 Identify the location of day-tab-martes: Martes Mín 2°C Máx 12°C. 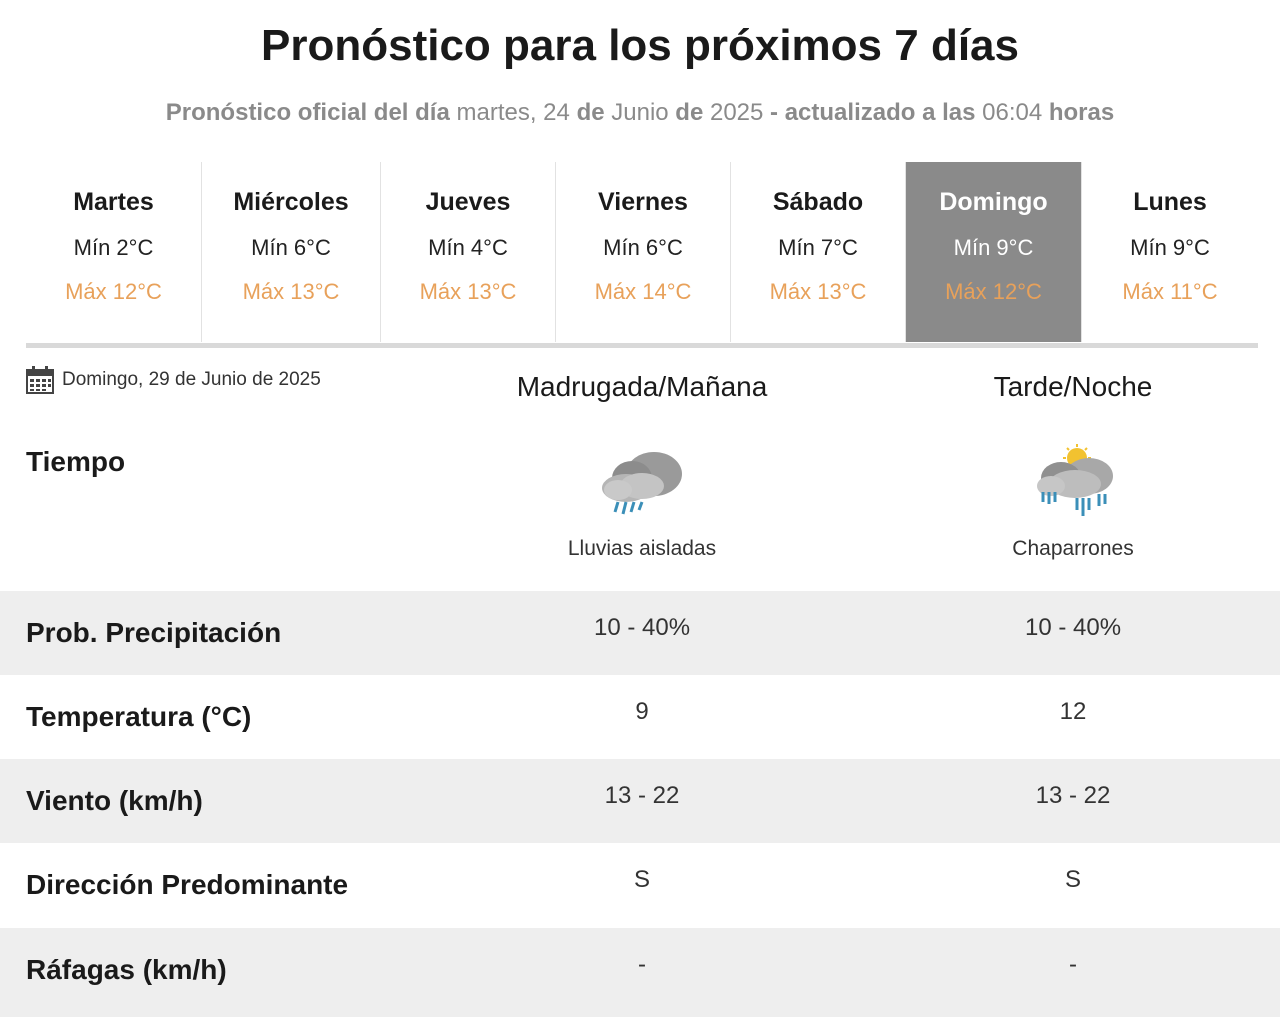
(114, 252).